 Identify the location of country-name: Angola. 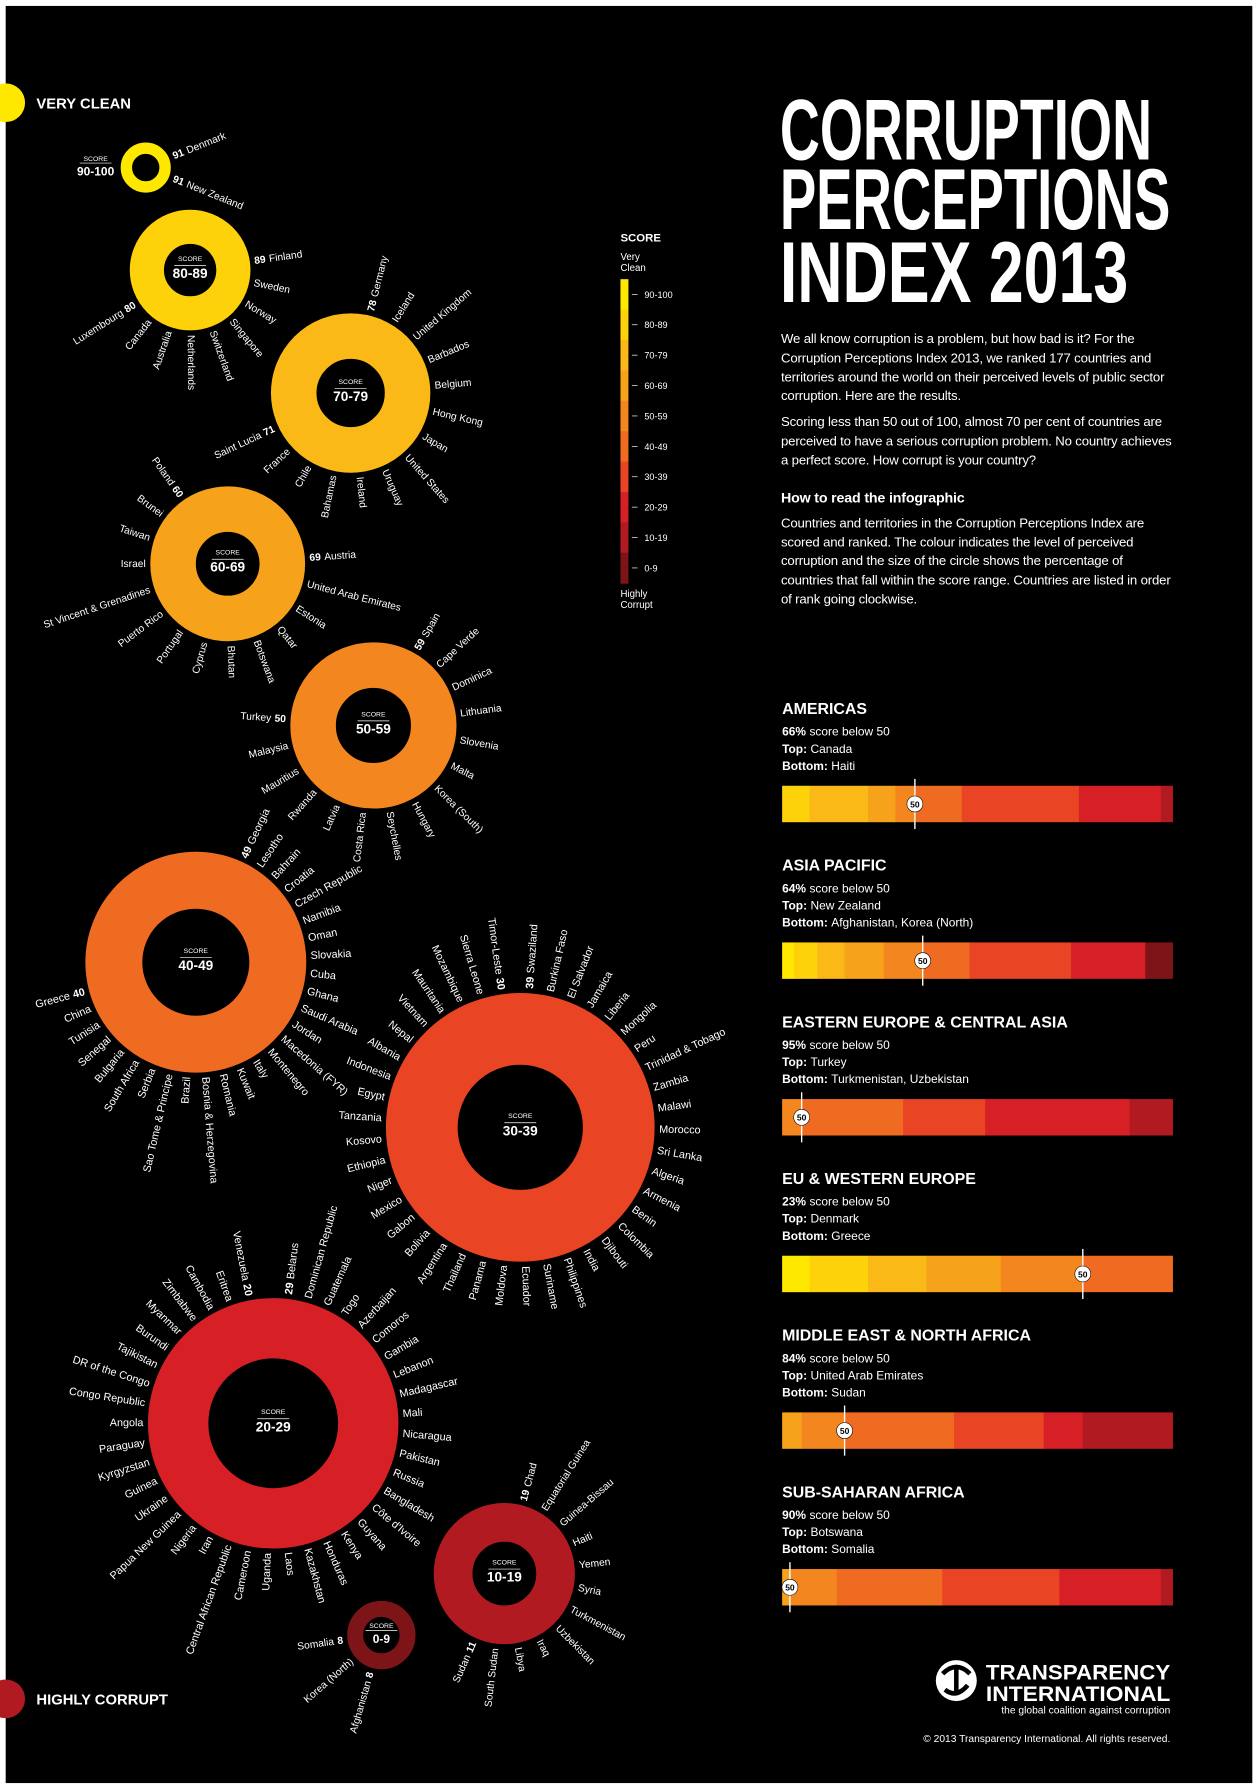
(127, 1423).